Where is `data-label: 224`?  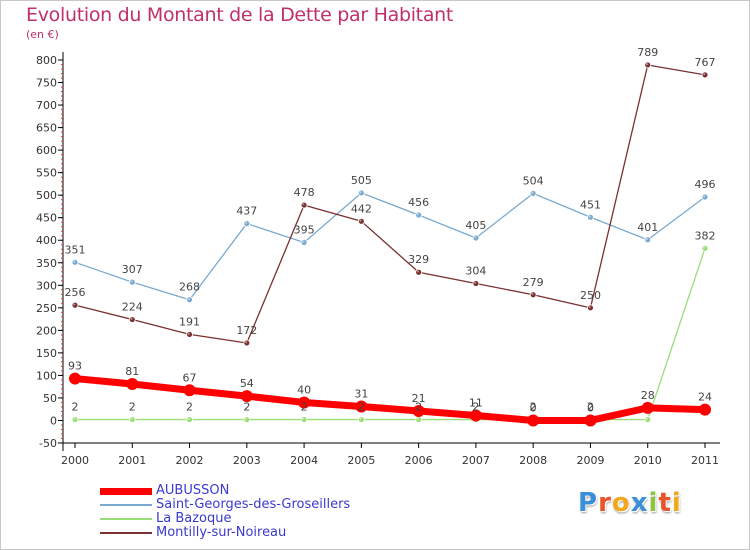
data-label: 224 is located at coordinates (132, 307).